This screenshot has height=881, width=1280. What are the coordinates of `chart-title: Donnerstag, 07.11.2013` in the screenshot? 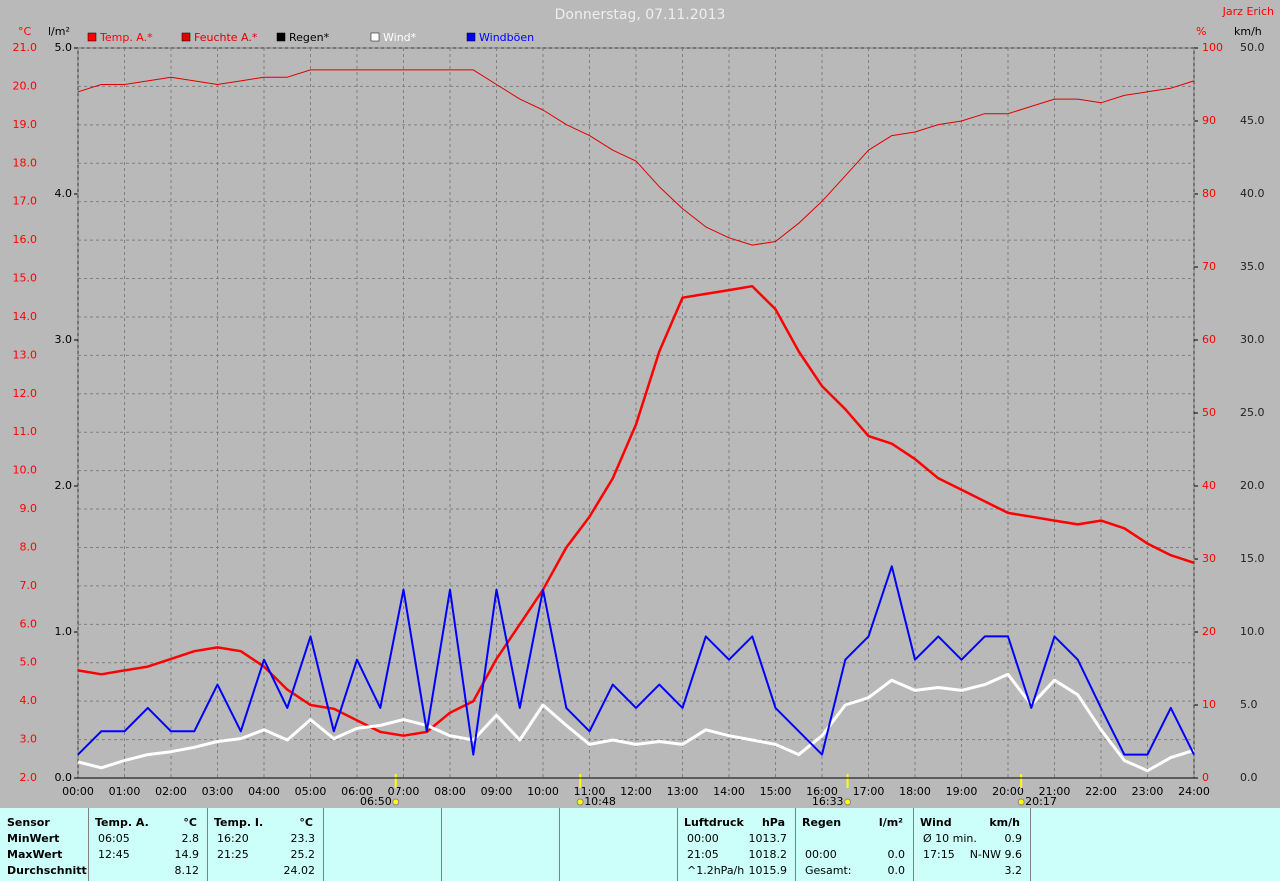 It's located at (640, 15).